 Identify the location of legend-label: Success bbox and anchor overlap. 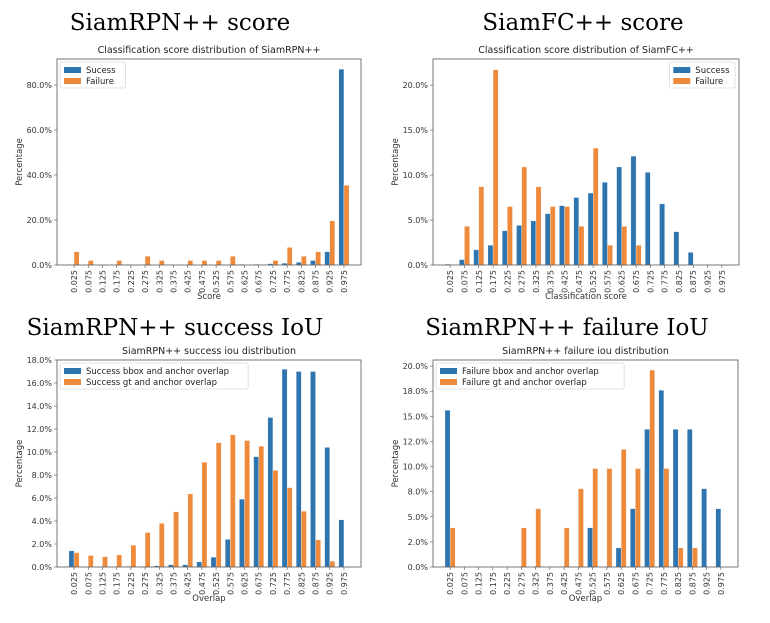
(157, 372).